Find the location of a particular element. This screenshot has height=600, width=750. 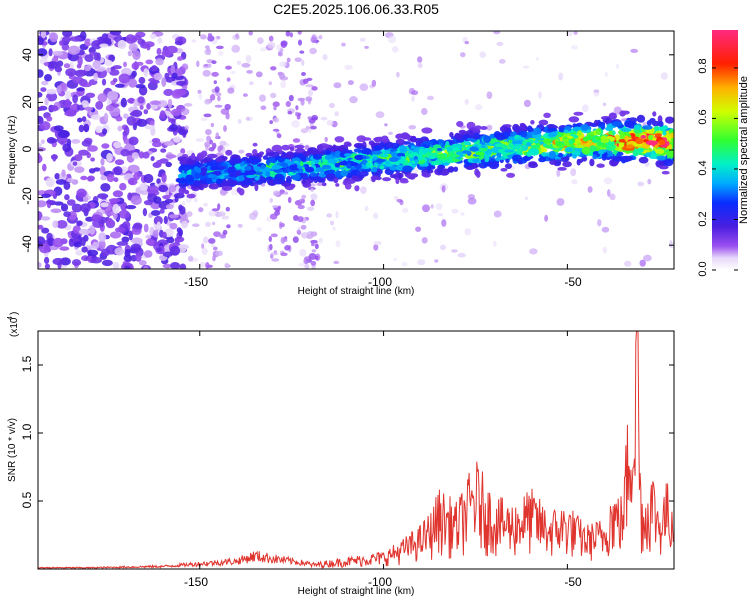

colorbar-label: Normalized spectral amplitude is located at coordinates (744, 150).